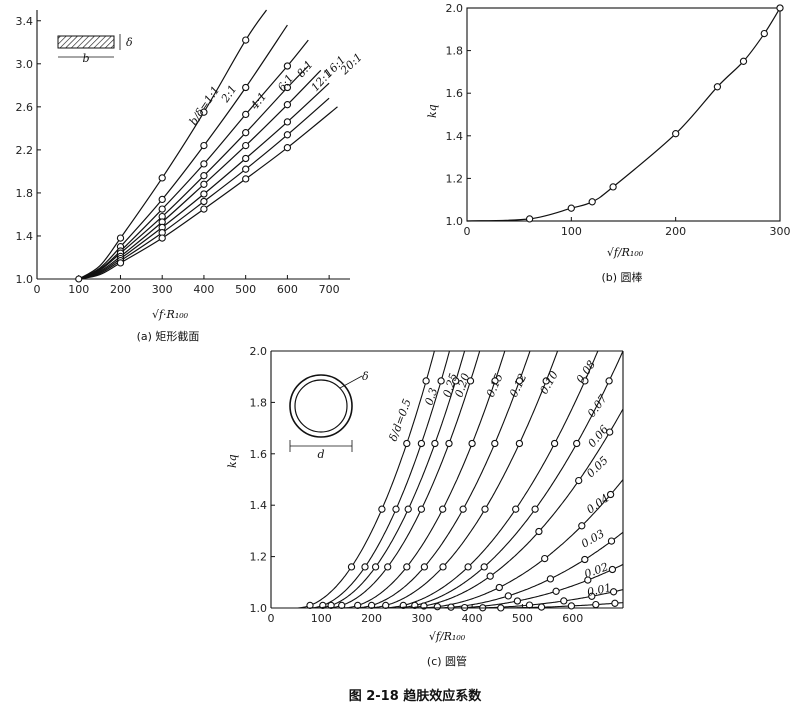  Describe the element at coordinates (571, 231) in the screenshot. I see `x-tick-label: 100` at that location.